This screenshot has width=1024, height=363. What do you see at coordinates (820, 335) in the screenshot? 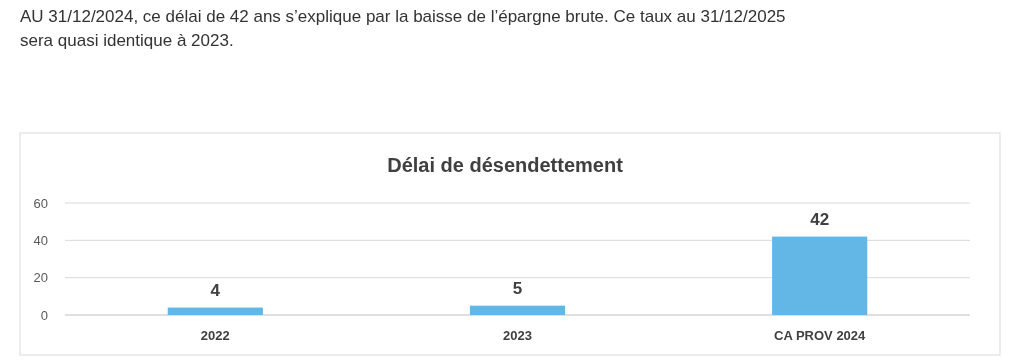
I see `x-tick-label: CA PROV 2024` at bounding box center [820, 335].